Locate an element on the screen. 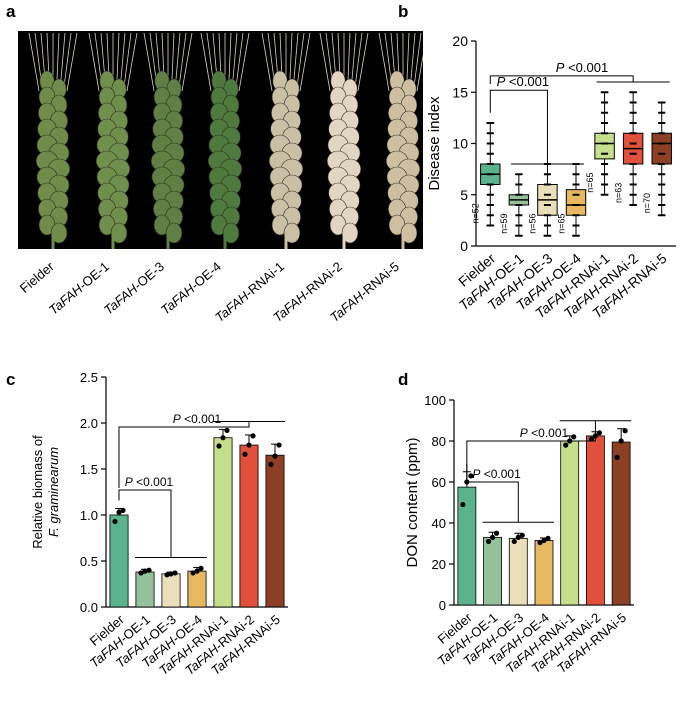  photo-label-3: TaFAH-OE-4 is located at coordinates (191, 288).